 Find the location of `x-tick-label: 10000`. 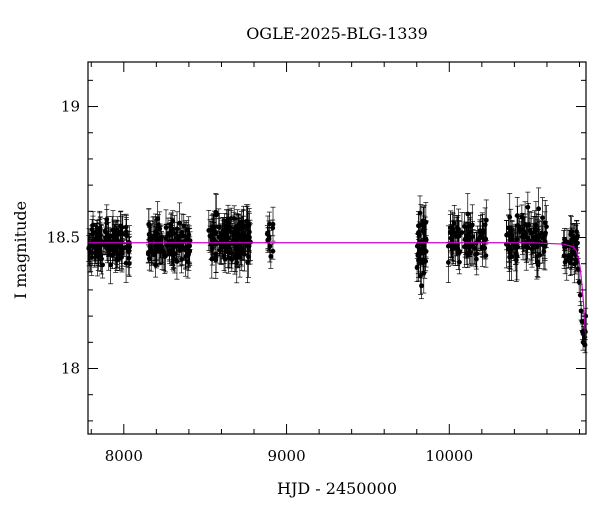

x-tick-label: 10000 is located at coordinates (449, 456).